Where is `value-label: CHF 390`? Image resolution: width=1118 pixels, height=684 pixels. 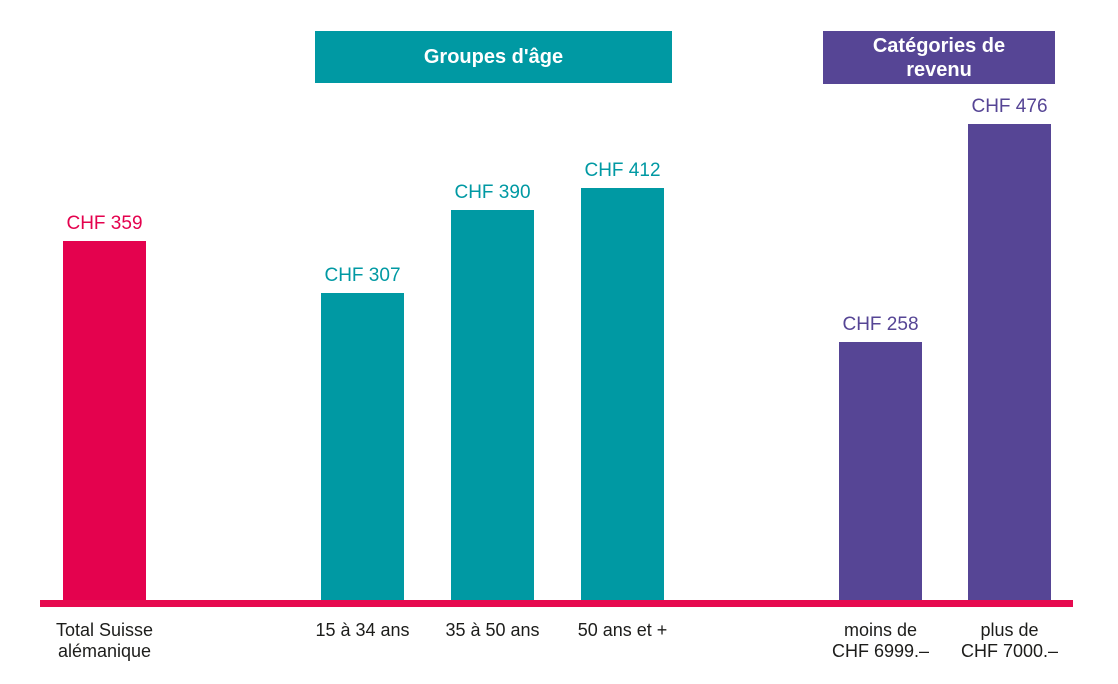
value-label: CHF 390 is located at coordinates (492, 192).